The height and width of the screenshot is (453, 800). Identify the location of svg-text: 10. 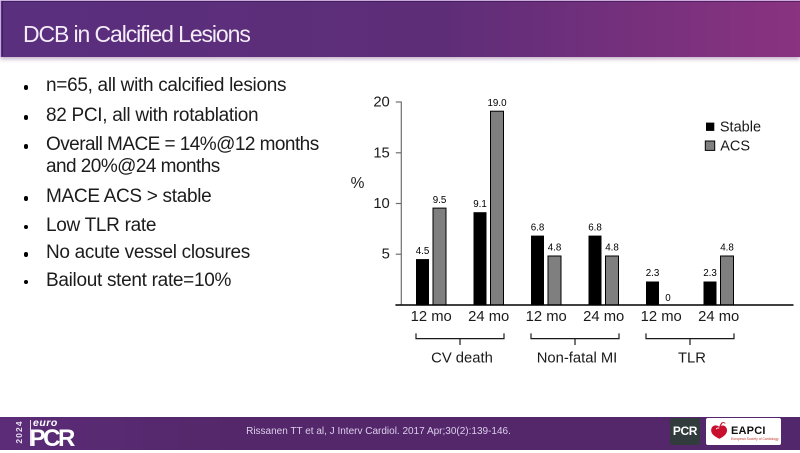
(381, 204).